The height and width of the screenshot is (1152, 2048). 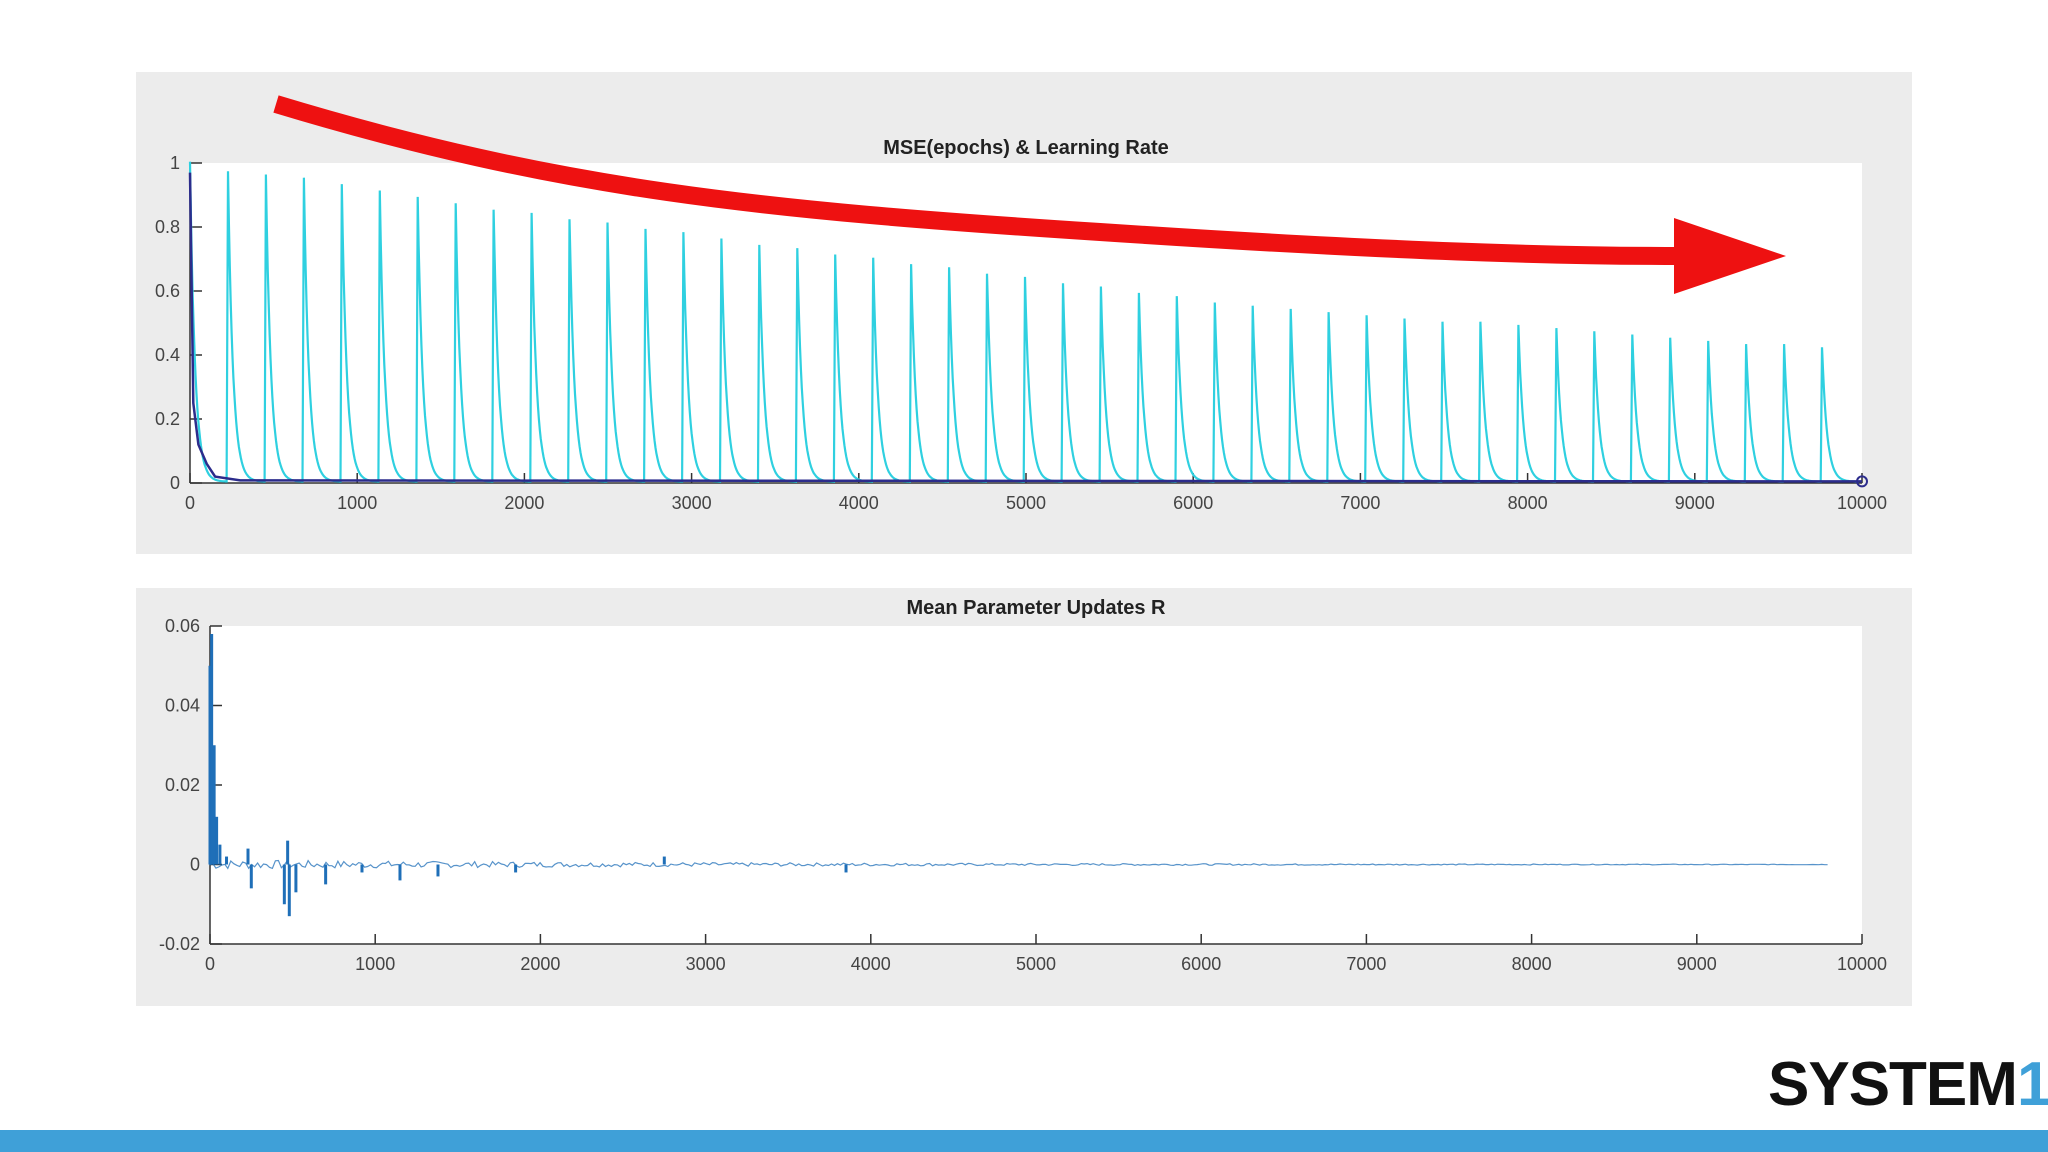 What do you see at coordinates (1018, 864) in the screenshot?
I see `updates-noise-line` at bounding box center [1018, 864].